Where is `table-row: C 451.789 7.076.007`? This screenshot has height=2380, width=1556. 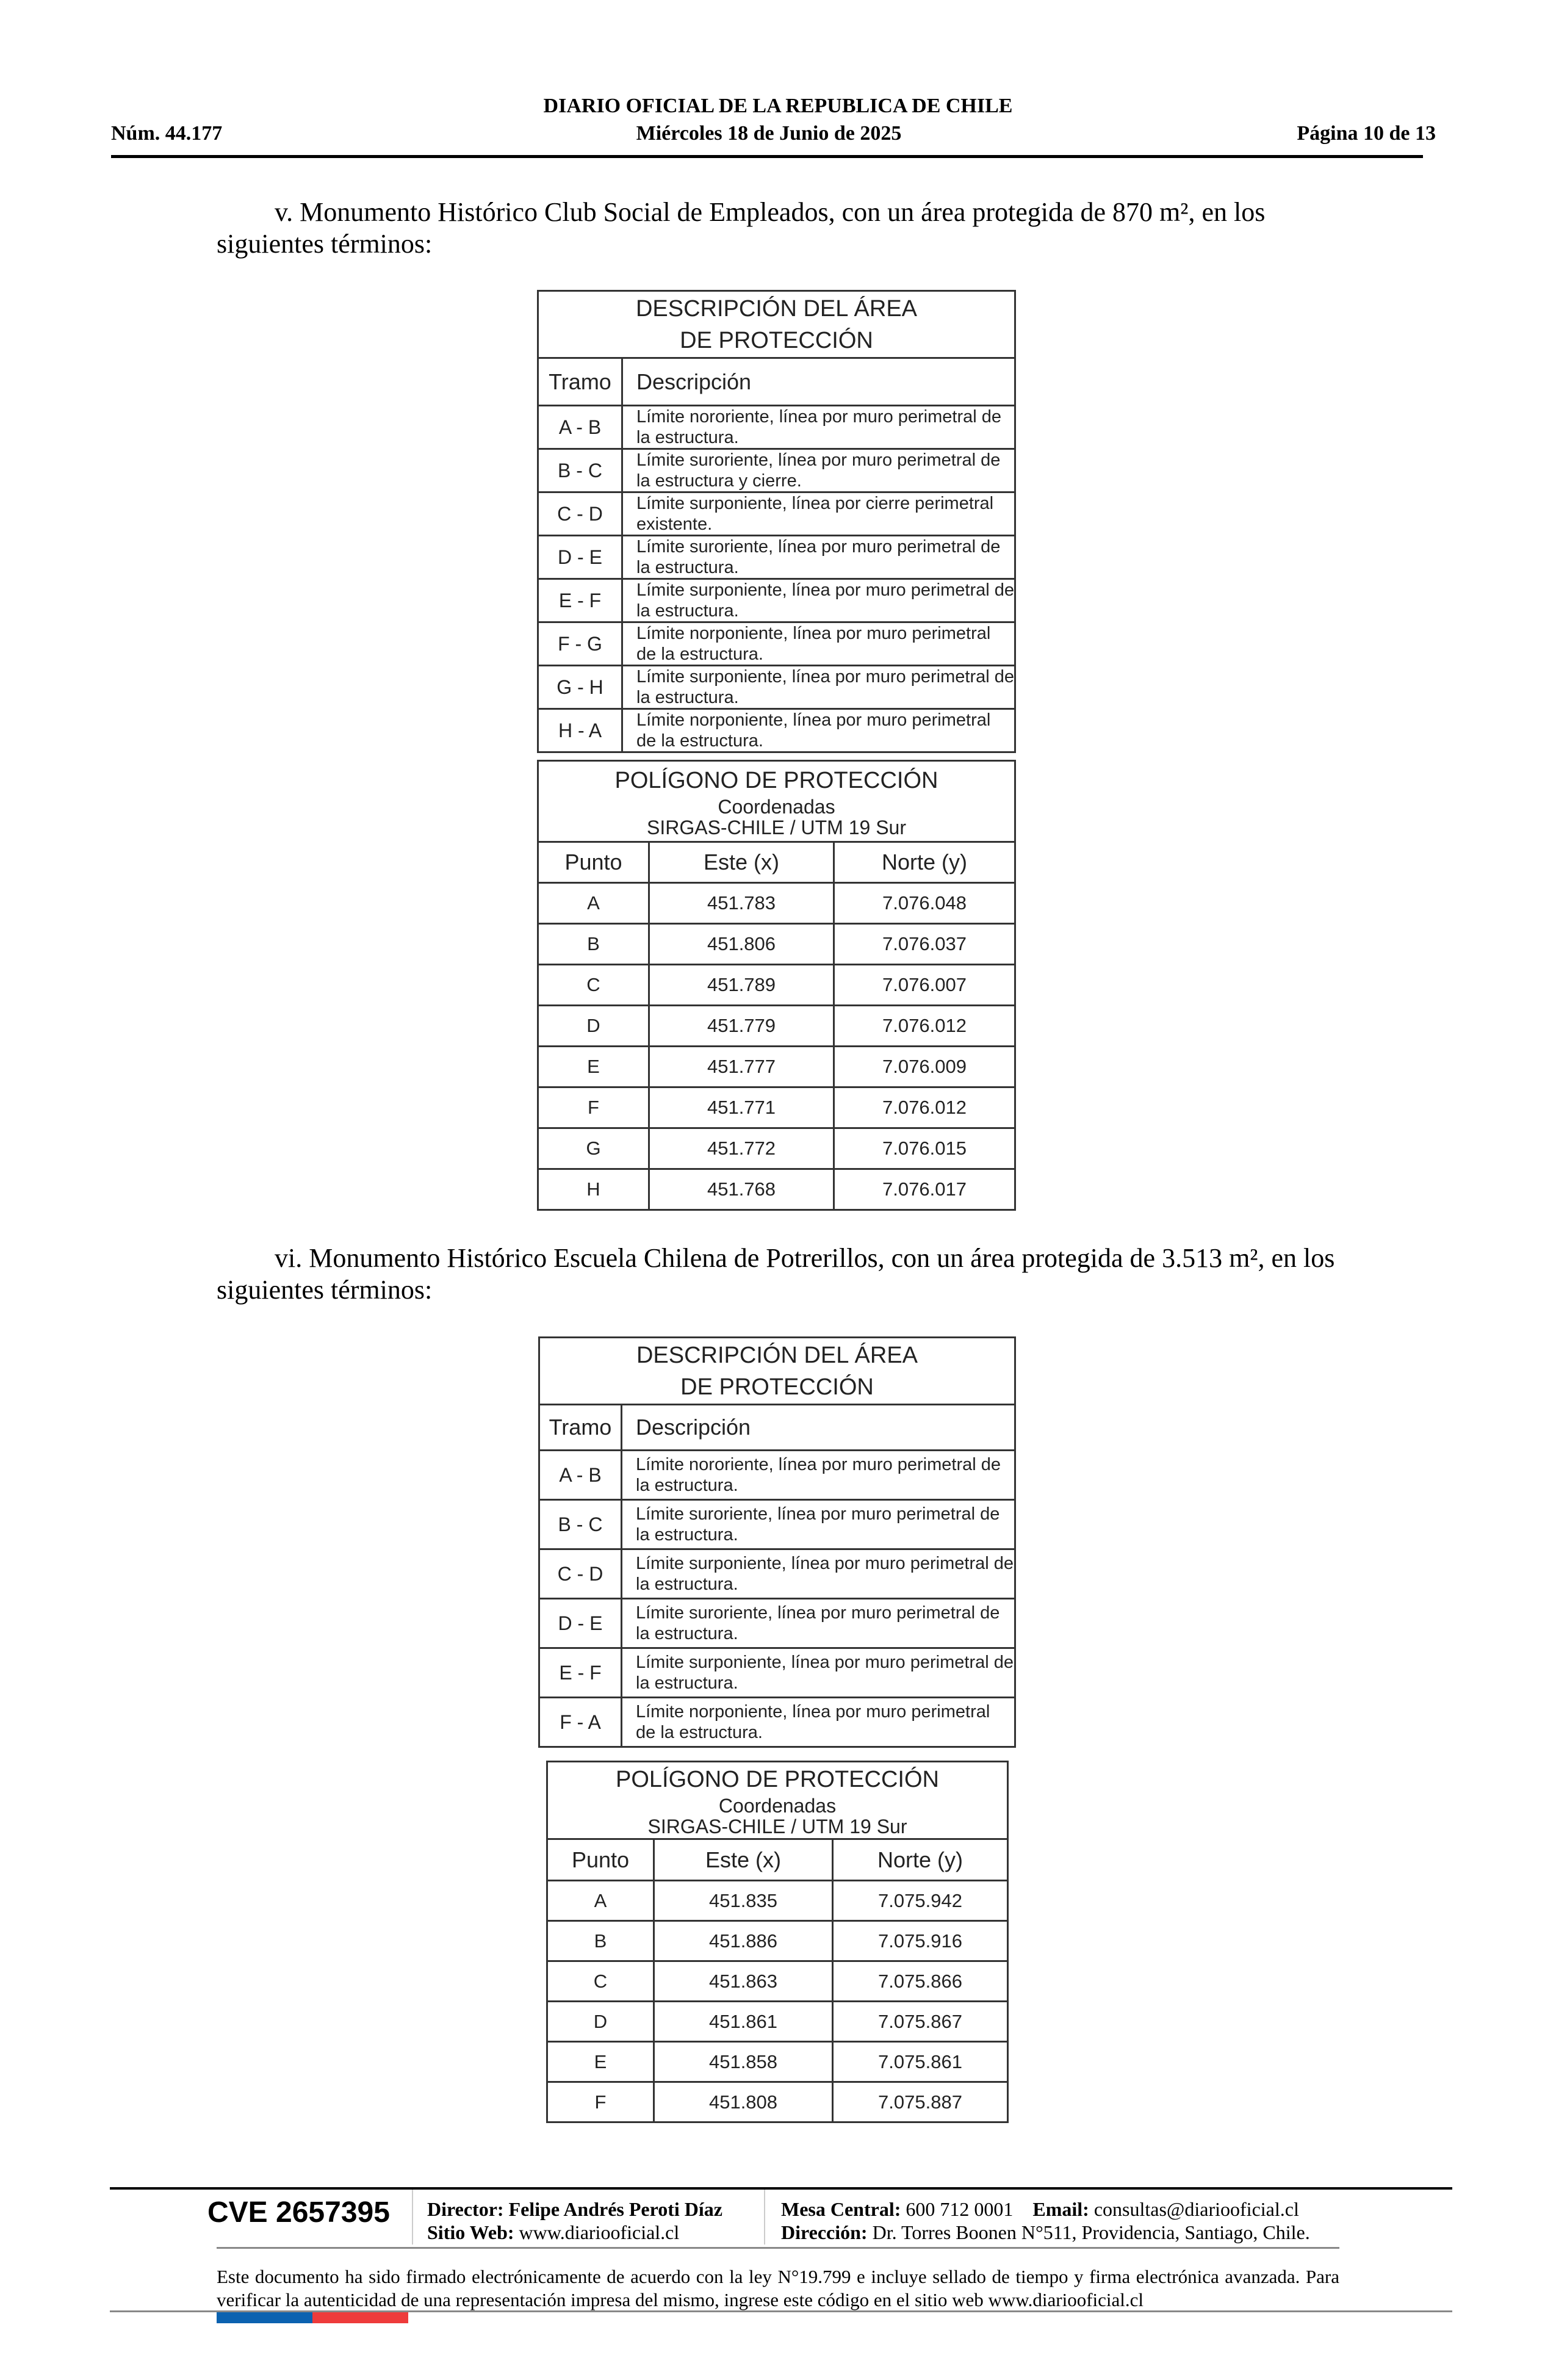
table-row: C 451.789 7.076.007 is located at coordinates (776, 985).